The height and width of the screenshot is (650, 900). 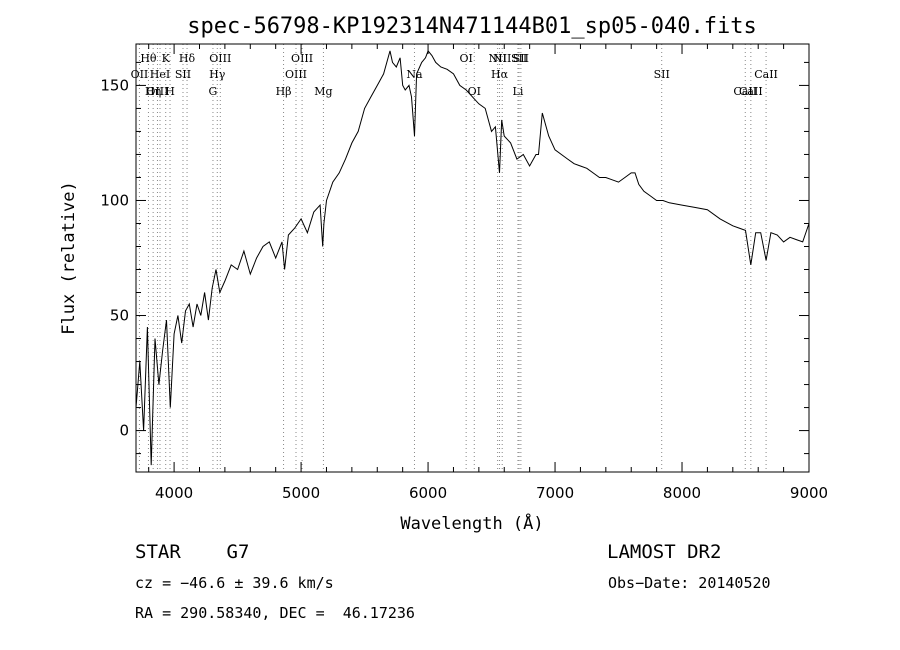 What do you see at coordinates (114, 85) in the screenshot?
I see `y-tick-label-3: 150` at bounding box center [114, 85].